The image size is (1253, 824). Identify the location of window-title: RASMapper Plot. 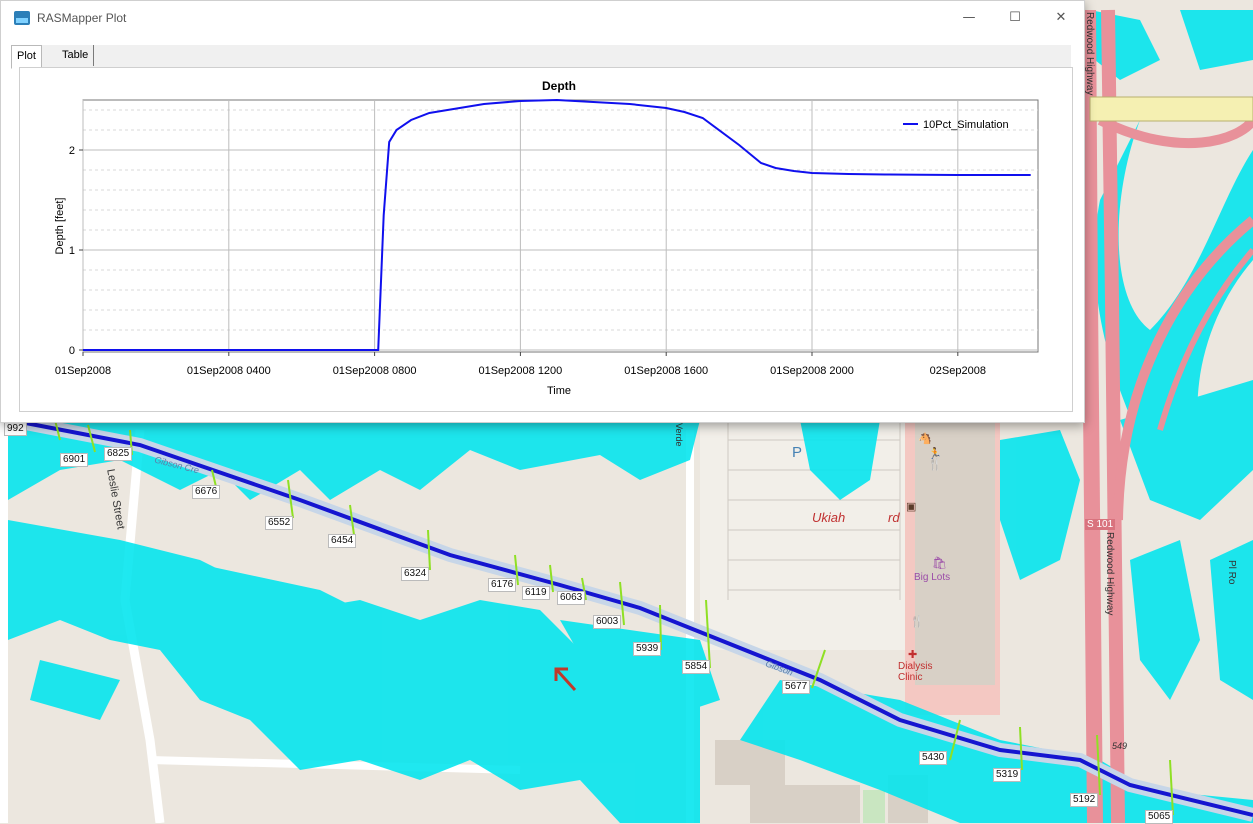
(82, 18).